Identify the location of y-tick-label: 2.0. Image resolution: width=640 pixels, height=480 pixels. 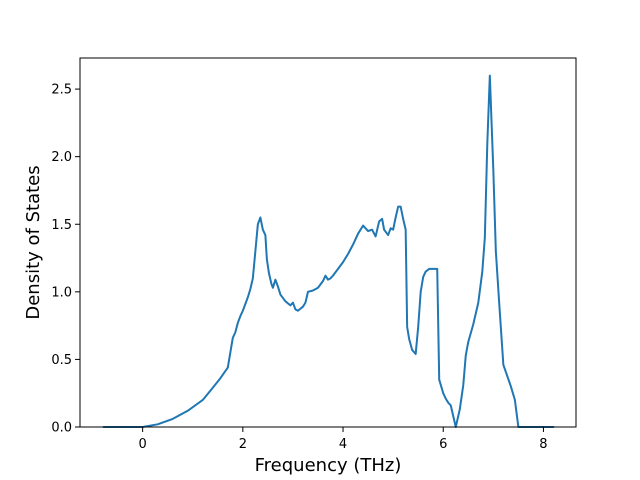
(61, 157).